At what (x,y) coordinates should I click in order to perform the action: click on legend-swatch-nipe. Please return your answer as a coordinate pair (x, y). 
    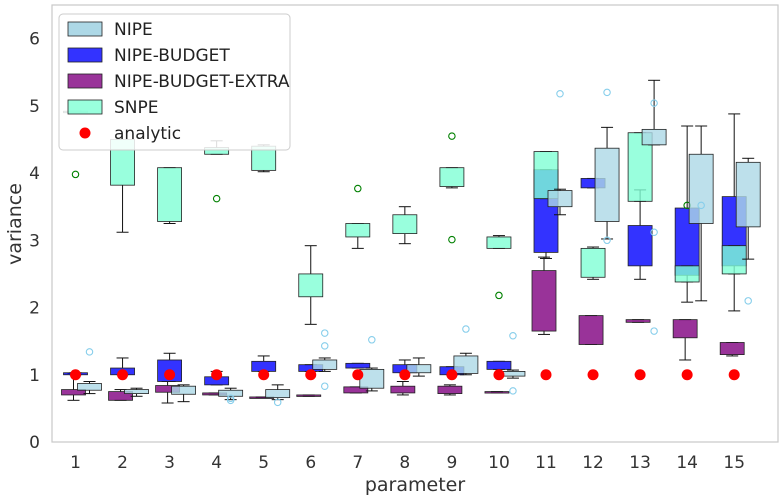
    Looking at the image, I should click on (85, 29).